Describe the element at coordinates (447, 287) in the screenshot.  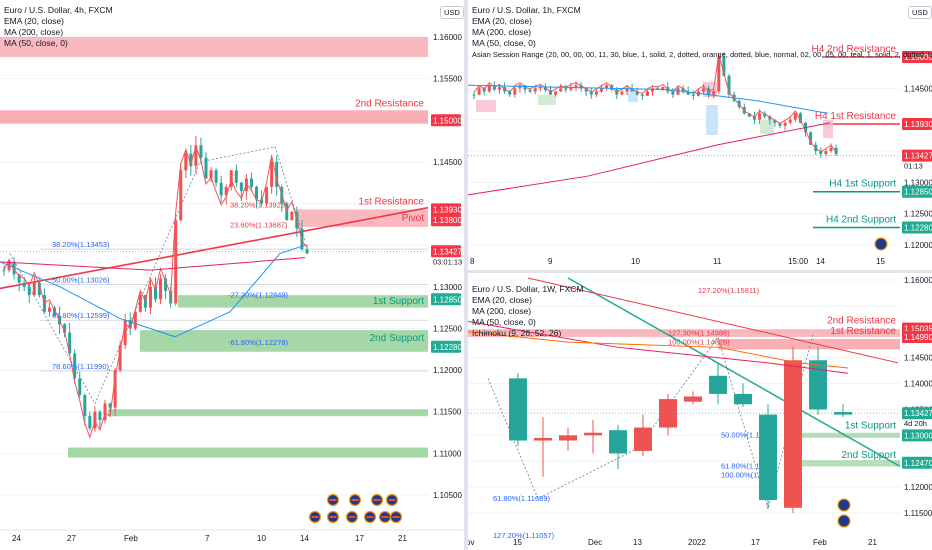
I see `price-axis-label: 1.13000` at that location.